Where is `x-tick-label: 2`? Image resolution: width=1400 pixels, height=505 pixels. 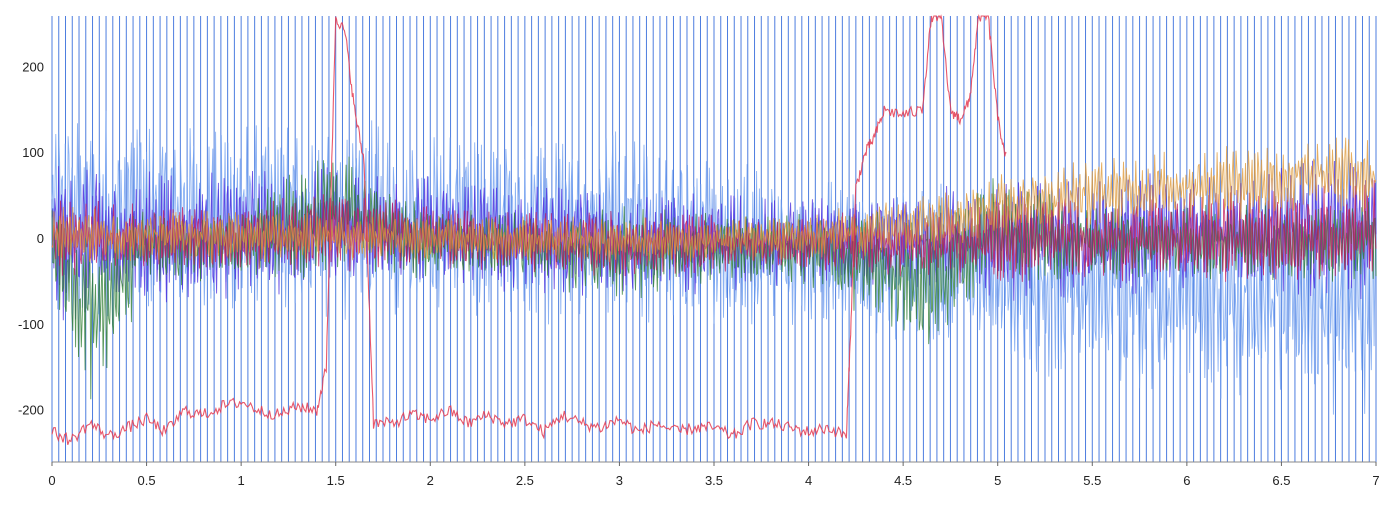 x-tick-label: 2 is located at coordinates (430, 480).